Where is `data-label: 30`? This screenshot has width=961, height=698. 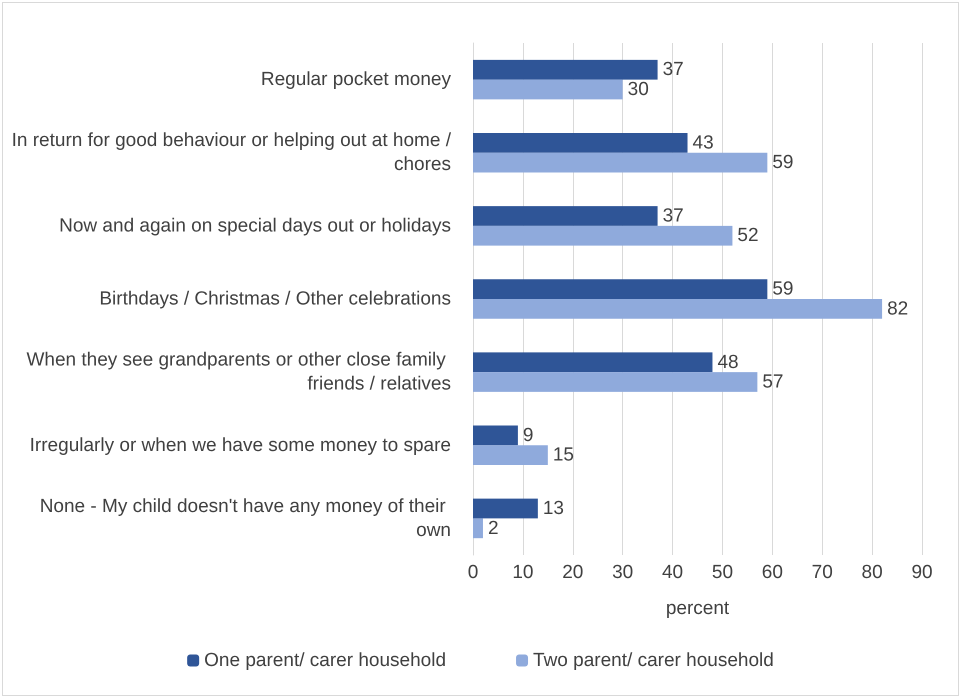 data-label: 30 is located at coordinates (638, 89).